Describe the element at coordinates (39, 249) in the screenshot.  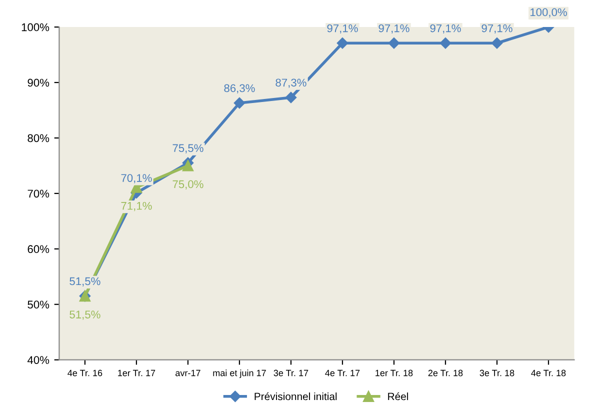
I see `y-tick-label: 60%` at that location.